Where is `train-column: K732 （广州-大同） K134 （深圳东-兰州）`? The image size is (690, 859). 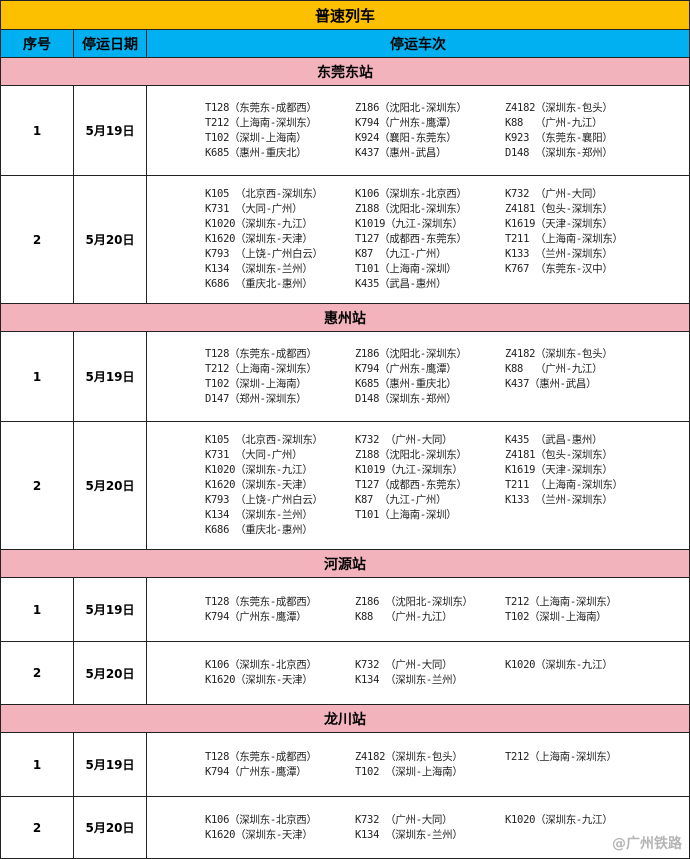
train-column: K732 （广州-大同） K134 （深圳东-兰州） is located at coordinates (430, 673).